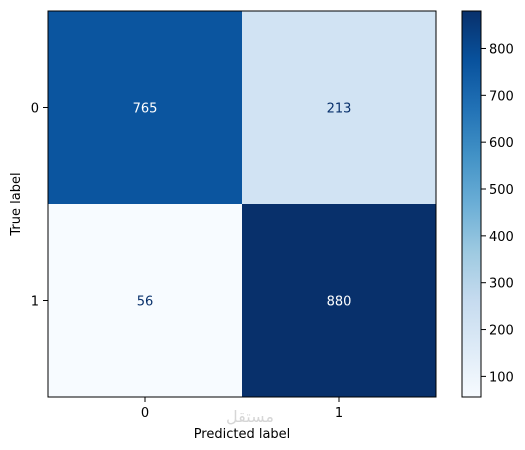  I want to click on colorbar, so click(471, 204).